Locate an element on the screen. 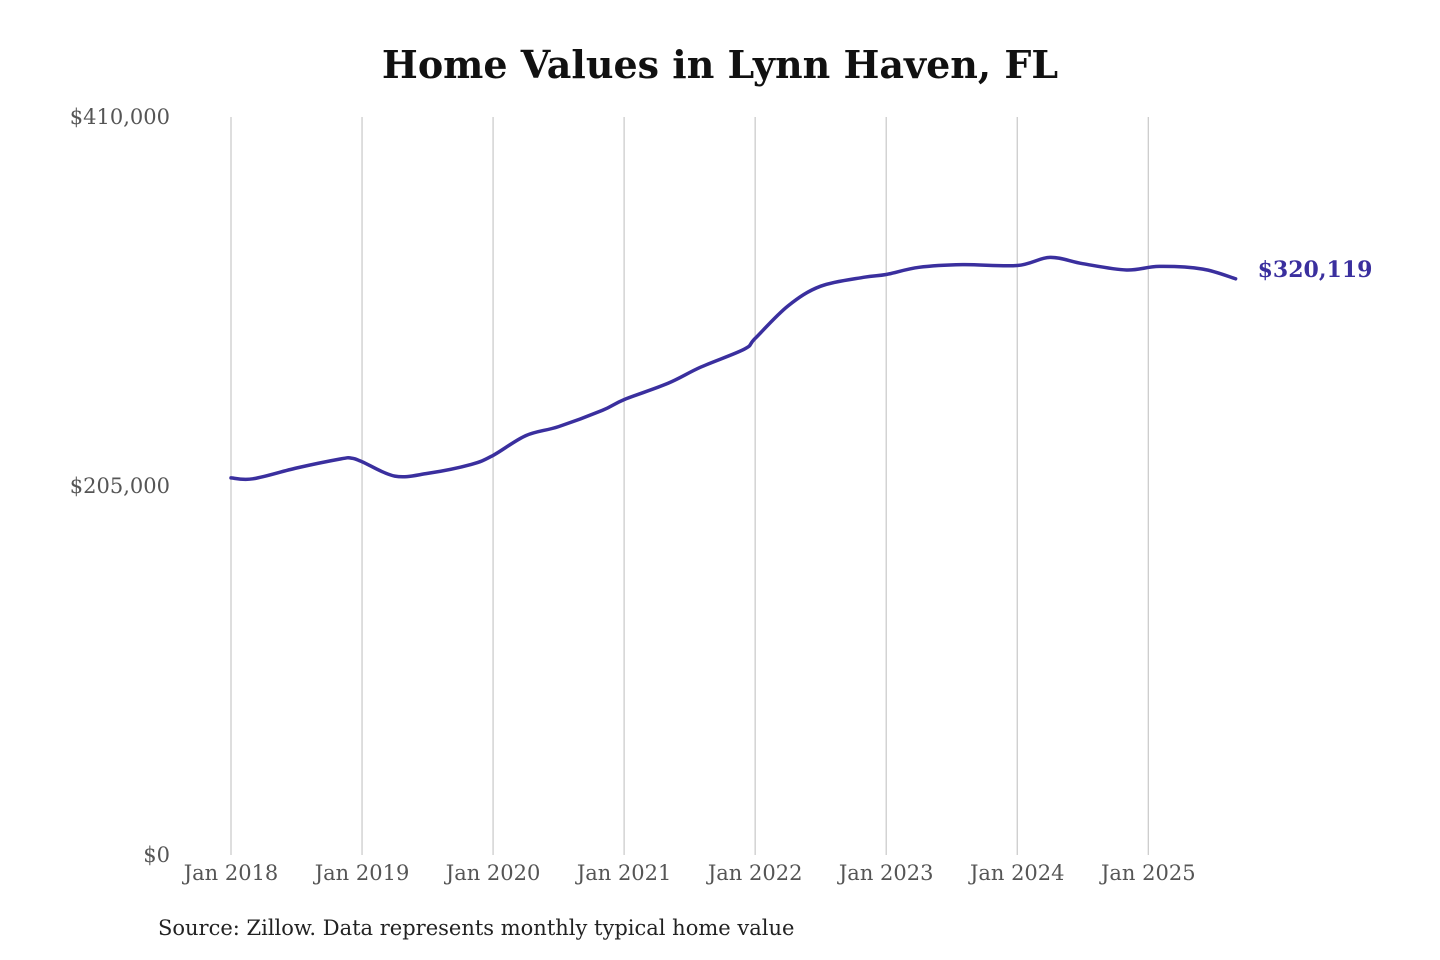 Image resolution: width=1440 pixels, height=960 pixels. y-tick-label: $0 is located at coordinates (156, 855).